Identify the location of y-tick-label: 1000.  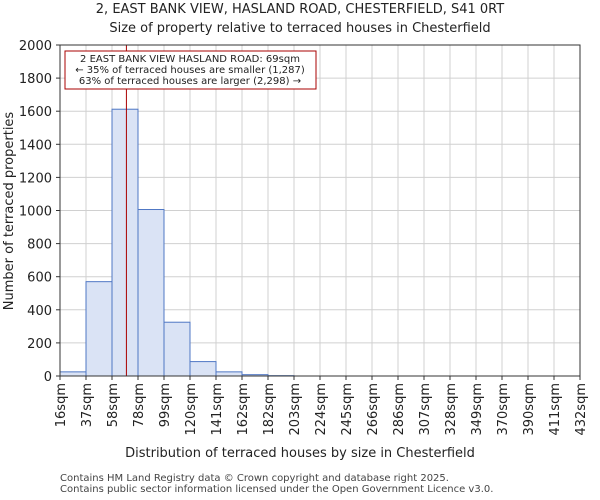
(35, 212).